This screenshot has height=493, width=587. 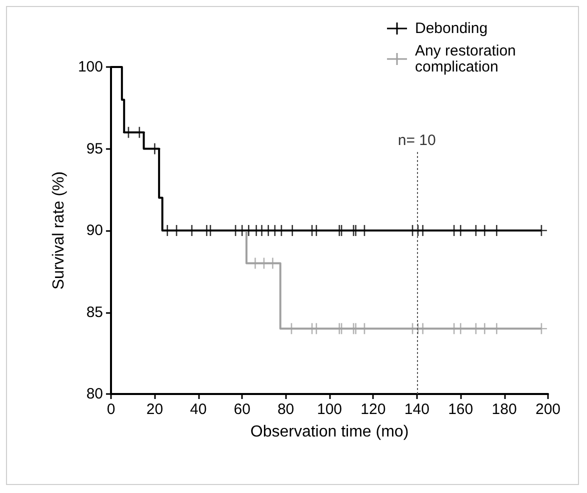 I want to click on legend-label: Debonding, so click(x=451, y=28).